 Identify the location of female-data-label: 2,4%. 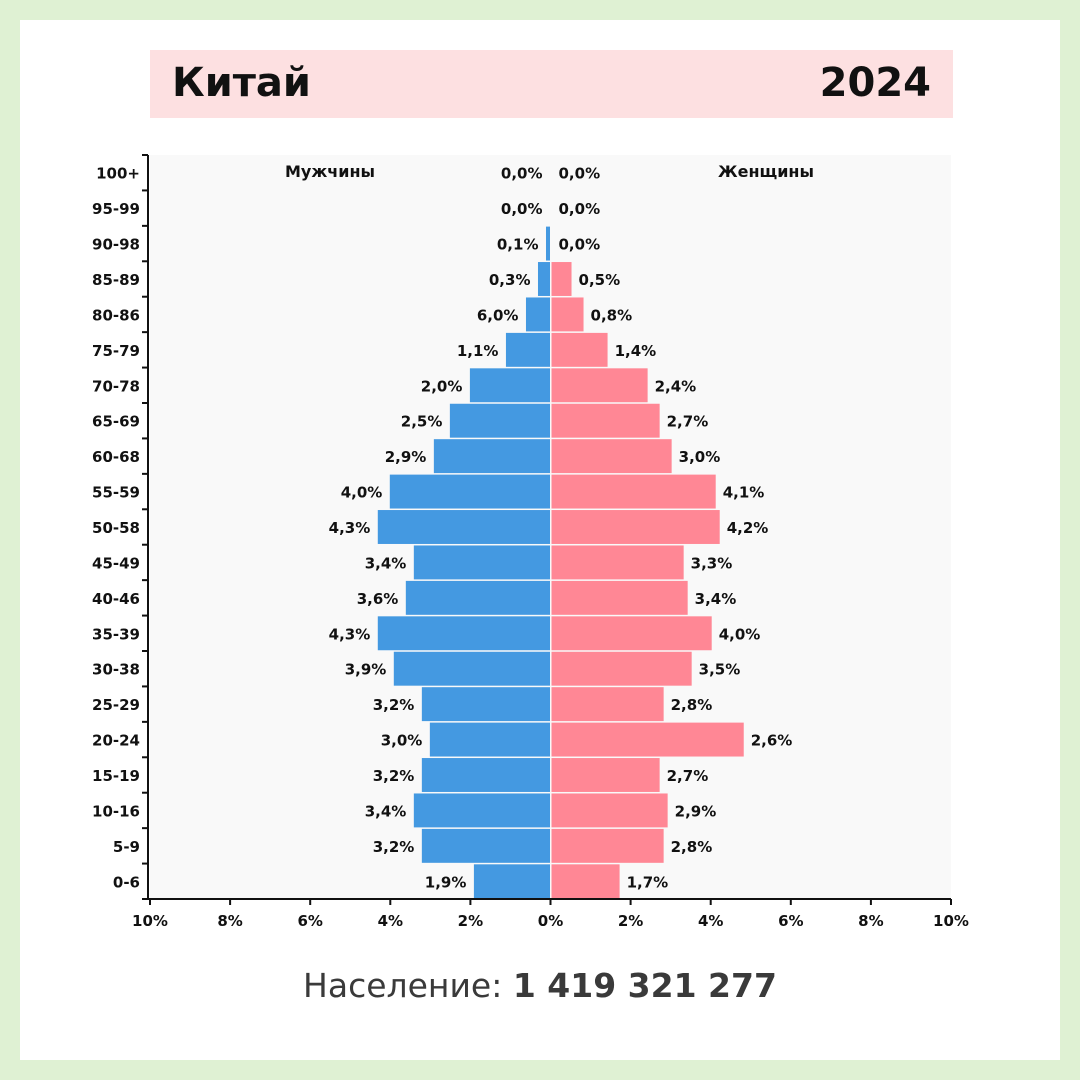
(676, 386).